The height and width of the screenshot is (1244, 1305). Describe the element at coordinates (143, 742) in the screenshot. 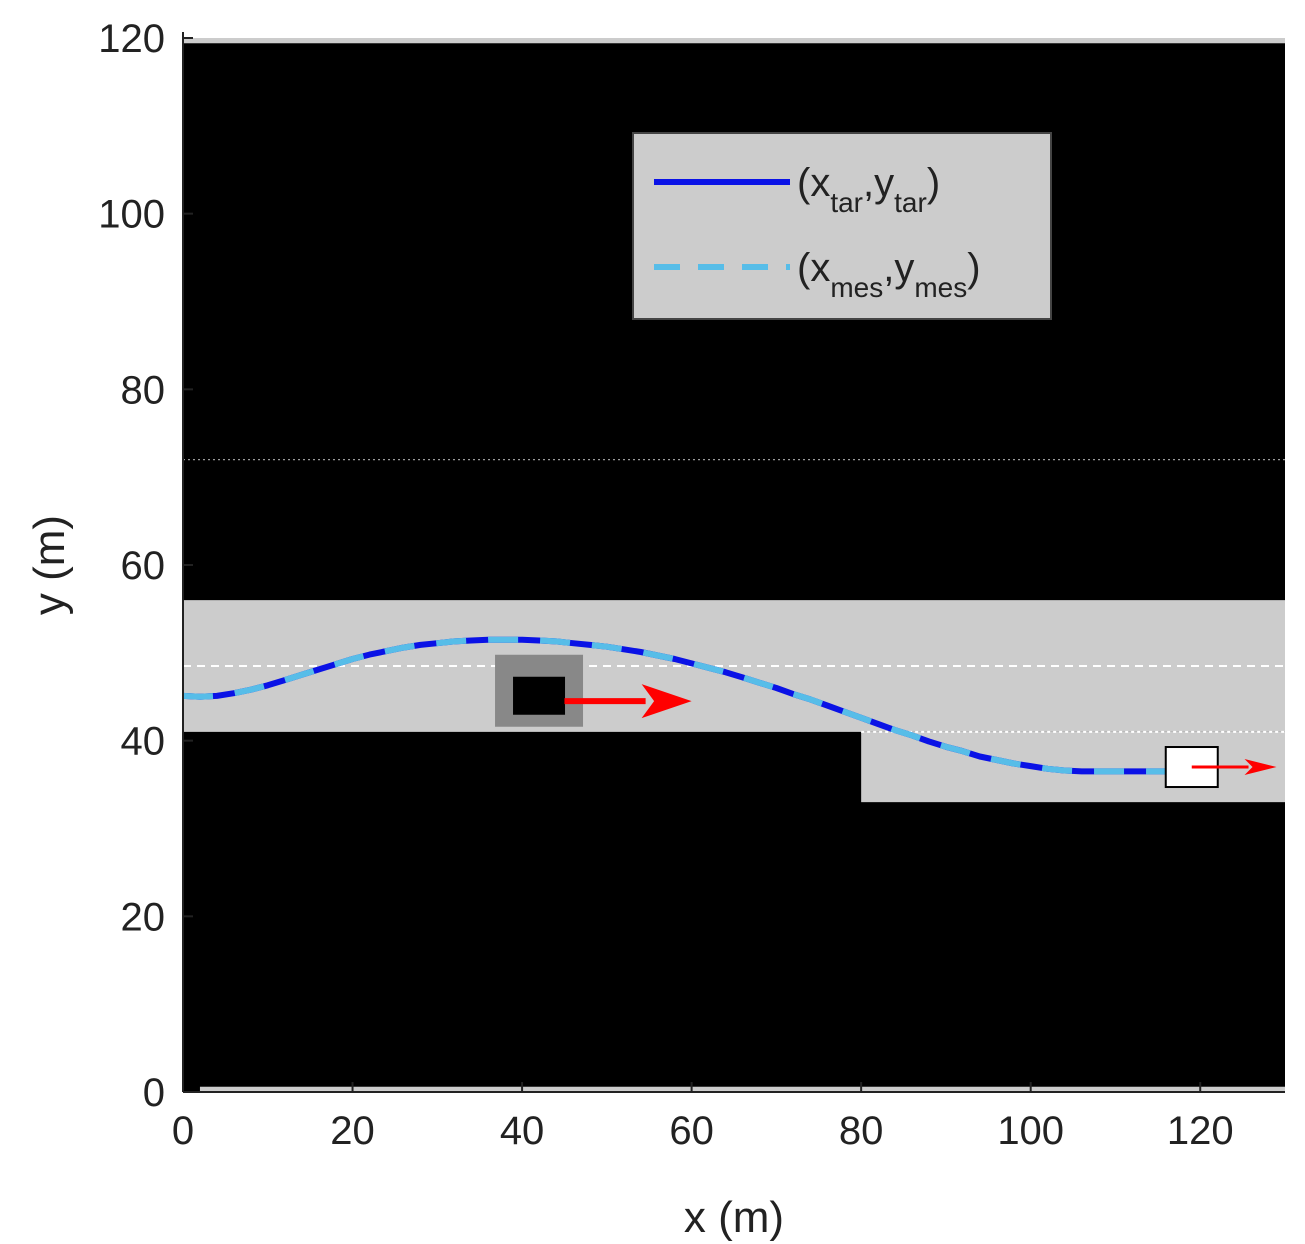

I see `y-tick-label: 40` at that location.